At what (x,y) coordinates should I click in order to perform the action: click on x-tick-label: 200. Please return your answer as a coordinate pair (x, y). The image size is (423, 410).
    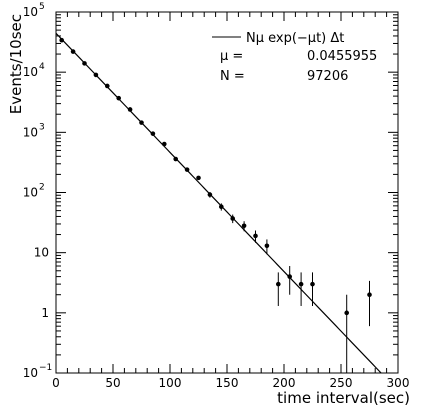
    Looking at the image, I should click on (284, 383).